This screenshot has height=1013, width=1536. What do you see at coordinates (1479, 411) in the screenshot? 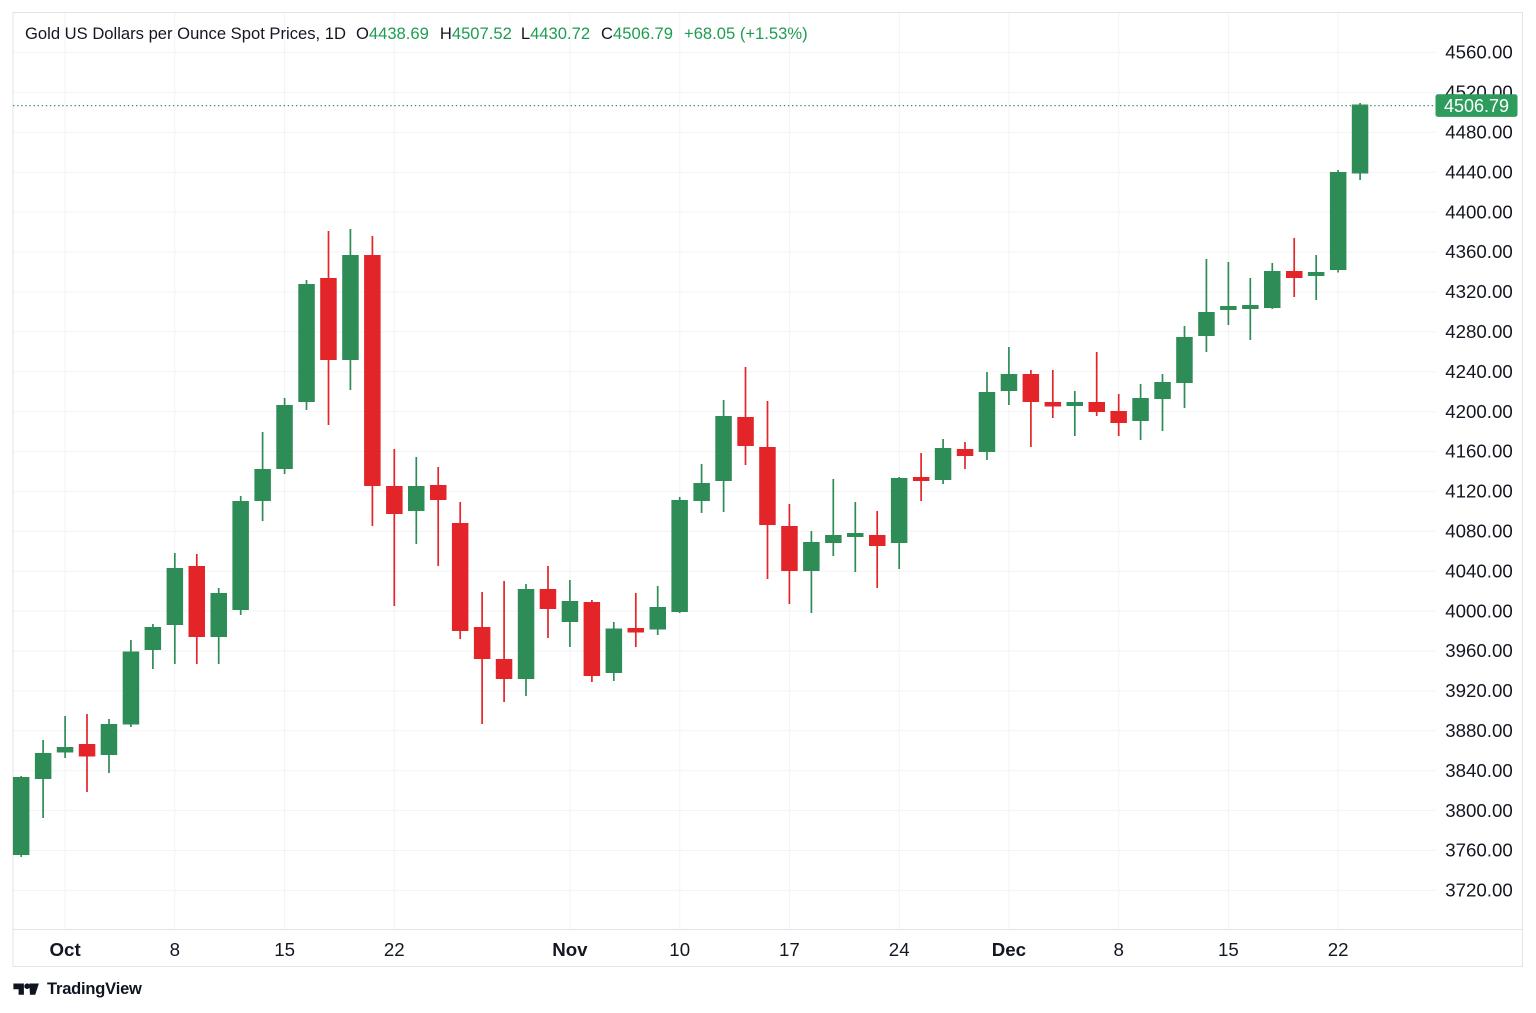
I see `svg-text: 4200.00` at bounding box center [1479, 411].